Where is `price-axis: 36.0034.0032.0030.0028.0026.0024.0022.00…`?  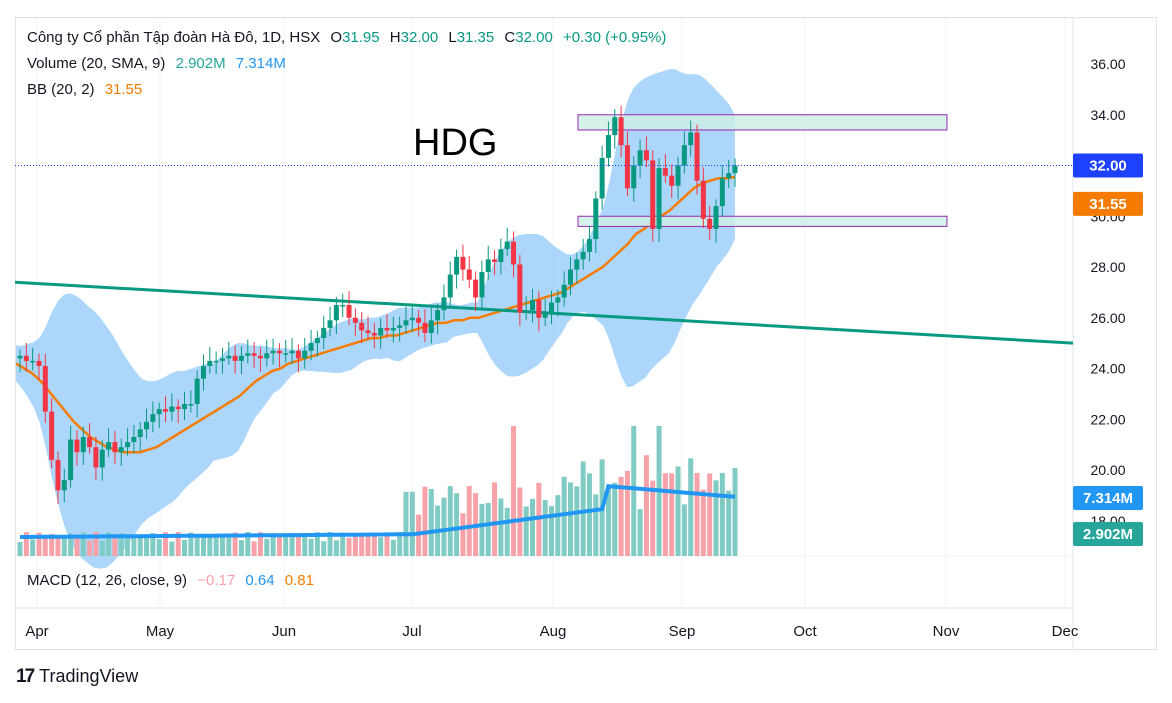 price-axis: 36.0034.0032.0030.0028.0026.0024.0022.00… is located at coordinates (1107, 292).